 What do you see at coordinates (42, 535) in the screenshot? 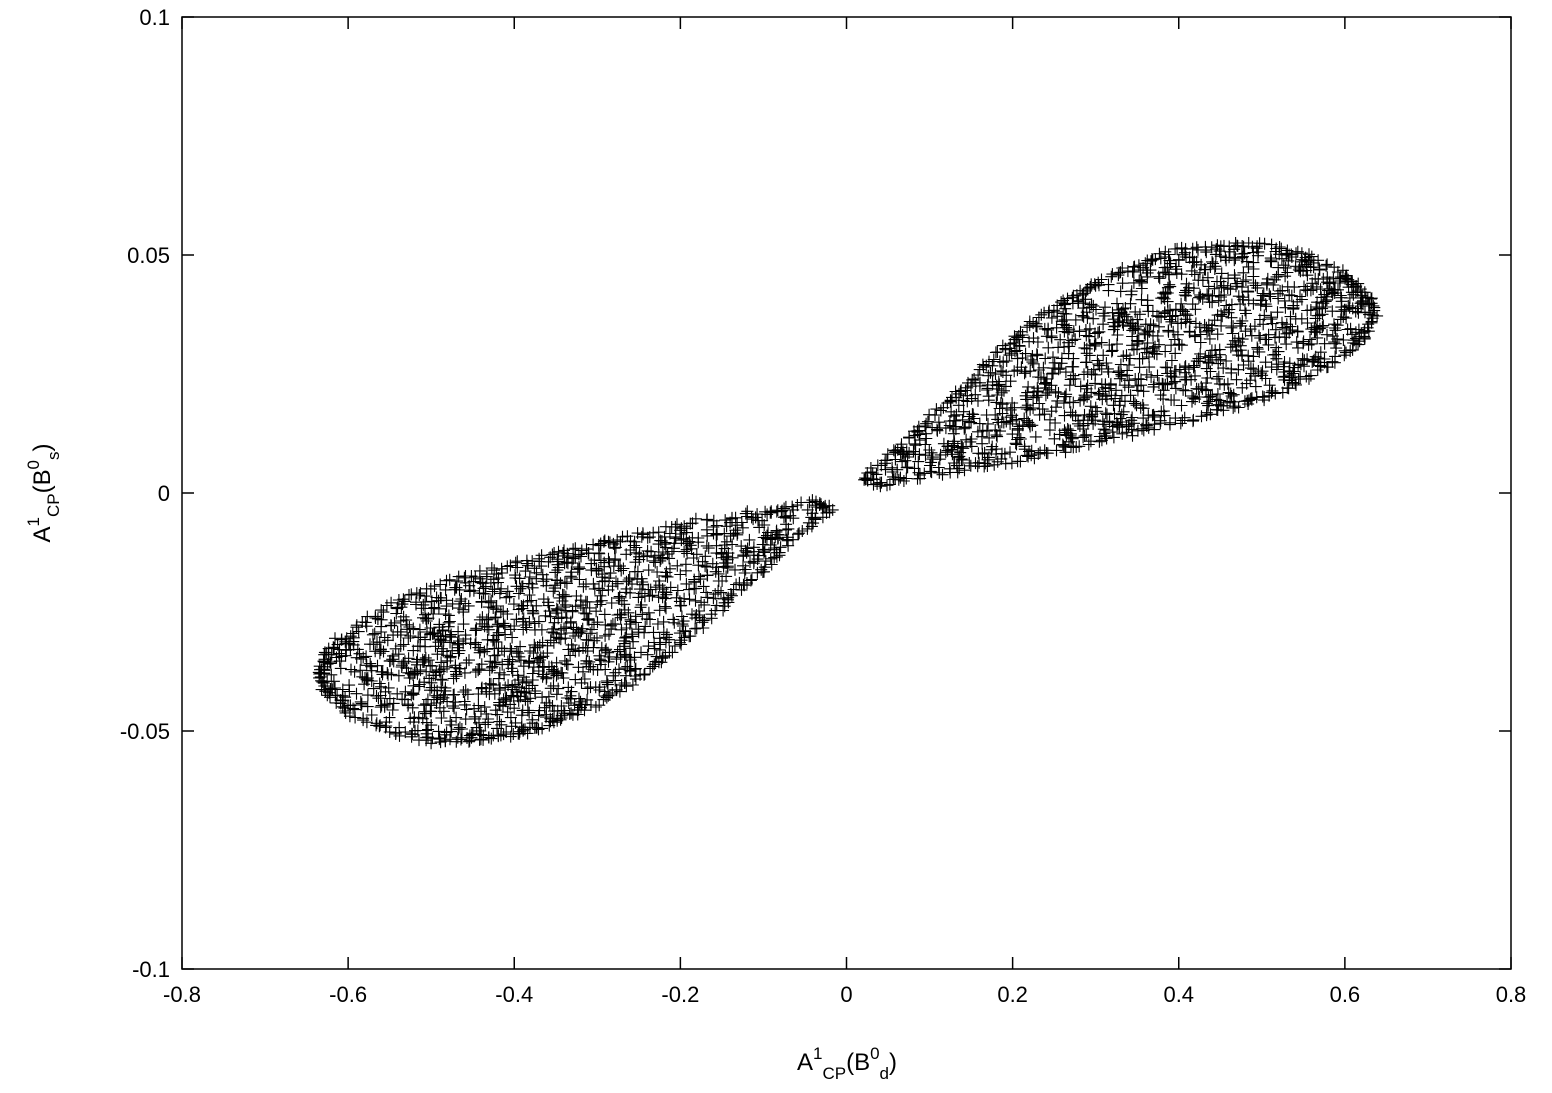
I see `y-label-base: A` at bounding box center [42, 535].